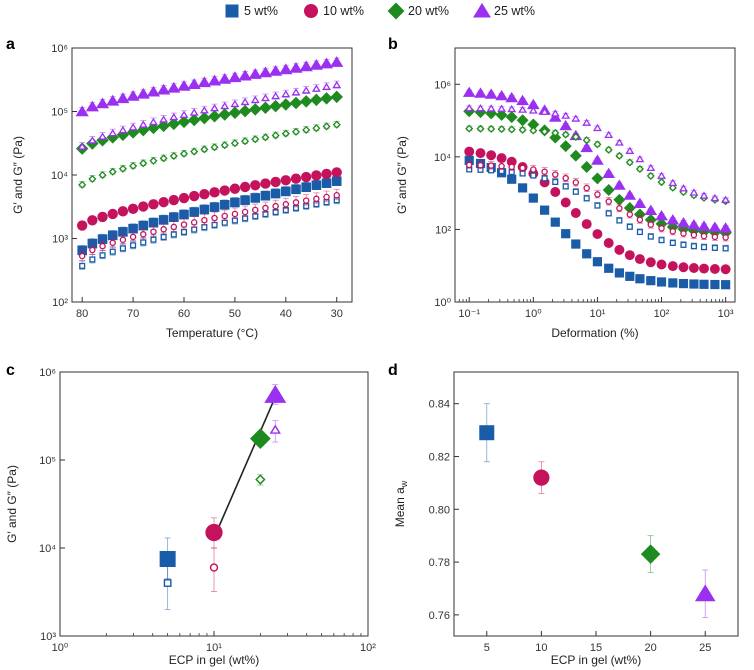  I want to click on panel-a-label: a, so click(10, 44).